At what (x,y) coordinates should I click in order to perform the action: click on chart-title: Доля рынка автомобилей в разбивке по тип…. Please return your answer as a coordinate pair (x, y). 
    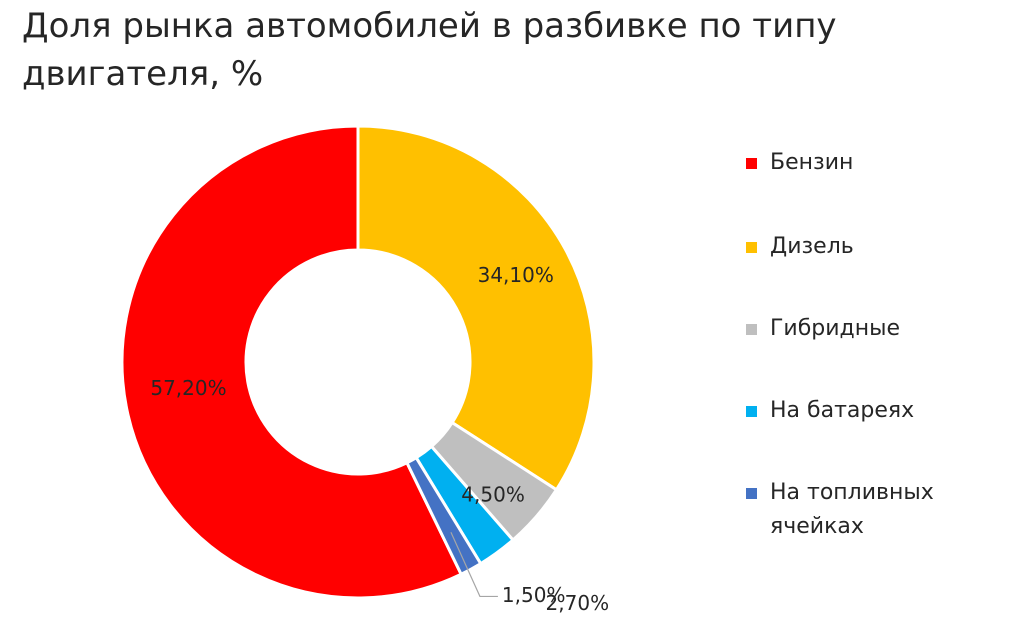
    Looking at the image, I should click on (429, 50).